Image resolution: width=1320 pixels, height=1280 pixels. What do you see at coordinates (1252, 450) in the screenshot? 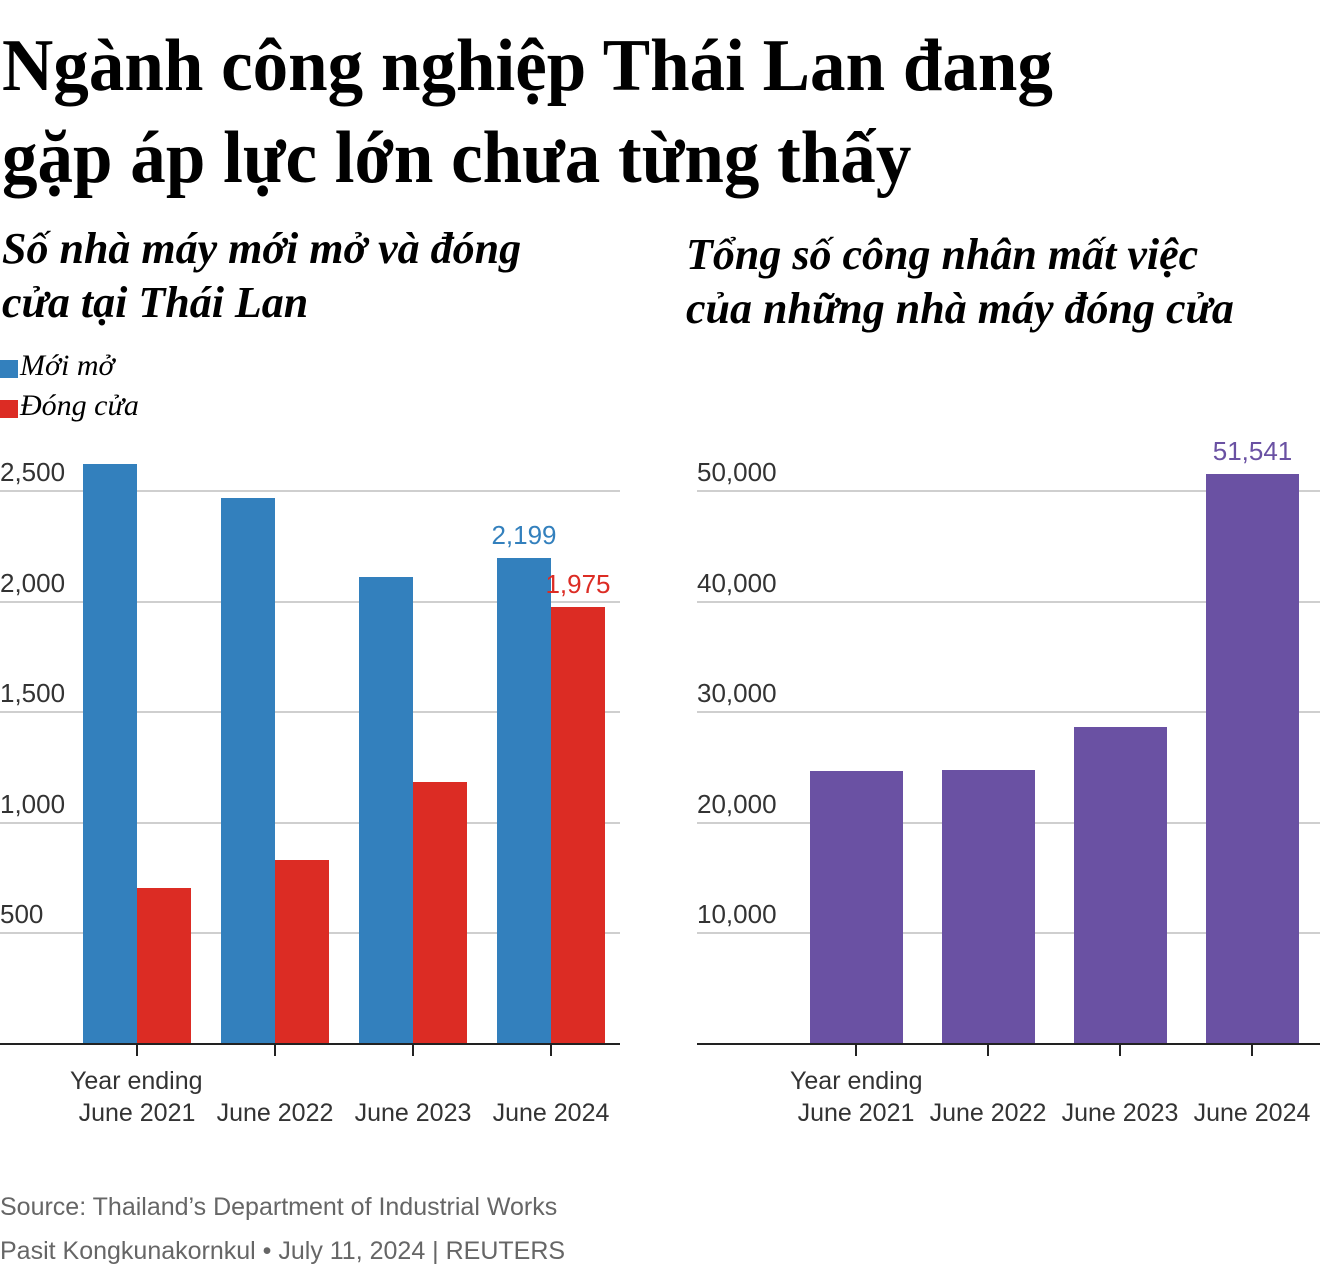
I see `value-label: 51,541` at bounding box center [1252, 450].